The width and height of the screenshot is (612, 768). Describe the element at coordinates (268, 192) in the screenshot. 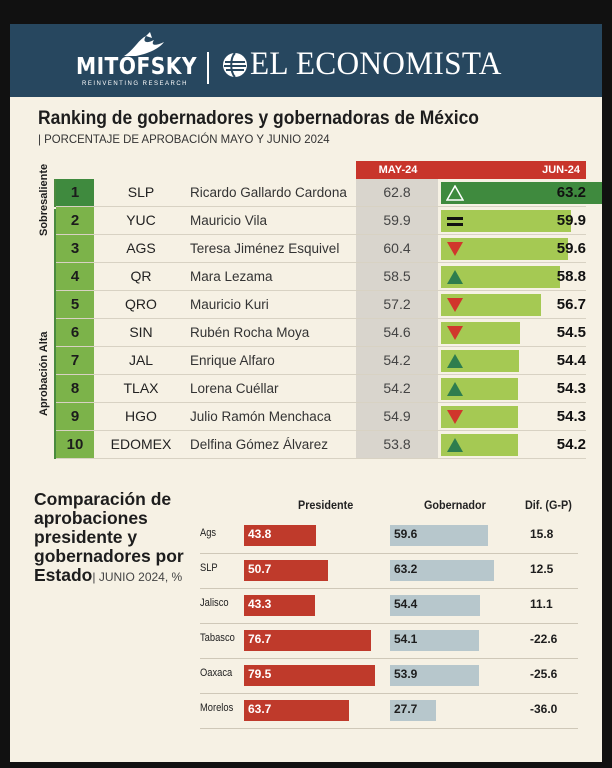

I see `governor-name: Ricardo Gallardo Cardona` at that location.